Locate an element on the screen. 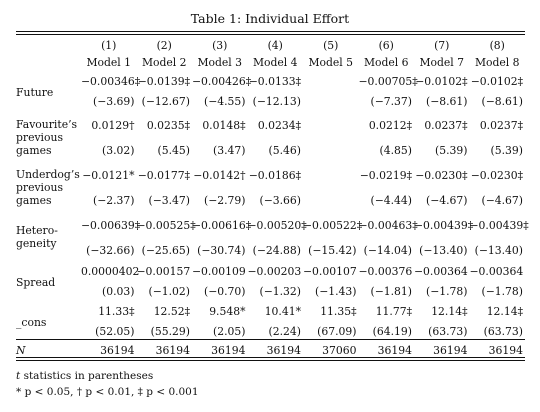  tstat-cell: (−25.65) is located at coordinates (165, 250).